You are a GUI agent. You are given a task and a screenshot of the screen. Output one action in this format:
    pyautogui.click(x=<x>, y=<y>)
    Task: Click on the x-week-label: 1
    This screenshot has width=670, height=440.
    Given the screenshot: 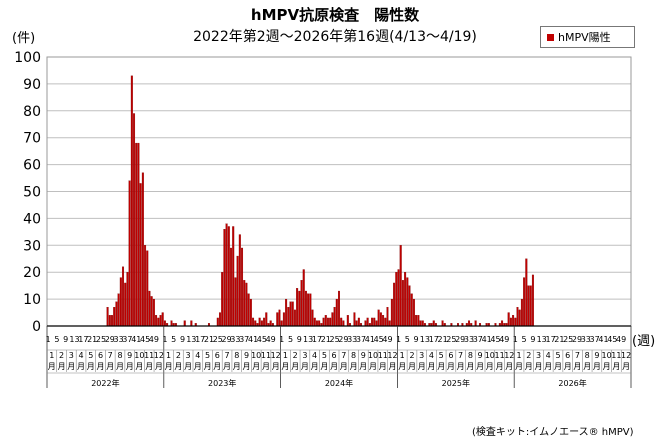 What is the action you would take?
    pyautogui.click(x=515, y=339)
    